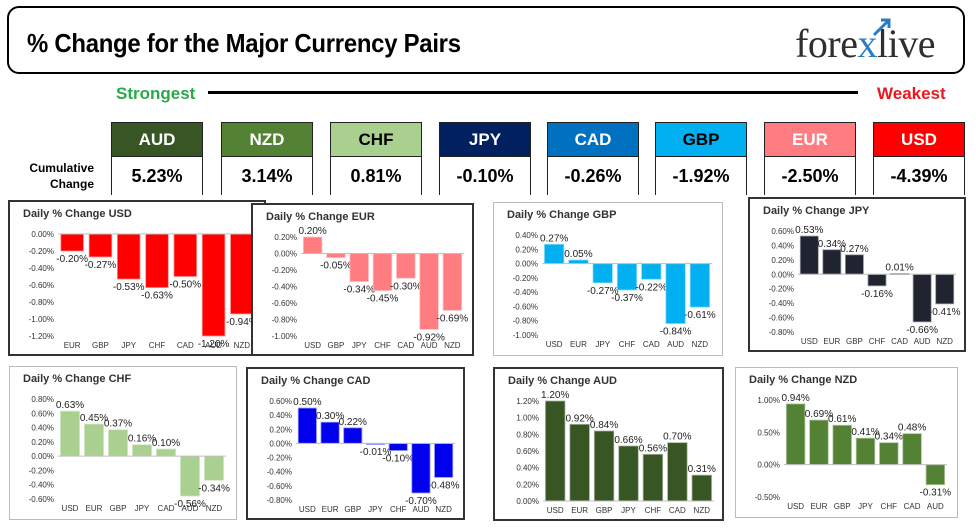 The height and width of the screenshot is (529, 976). Describe the element at coordinates (41, 336) in the screenshot. I see `y-tick-label: -1.20%` at that location.